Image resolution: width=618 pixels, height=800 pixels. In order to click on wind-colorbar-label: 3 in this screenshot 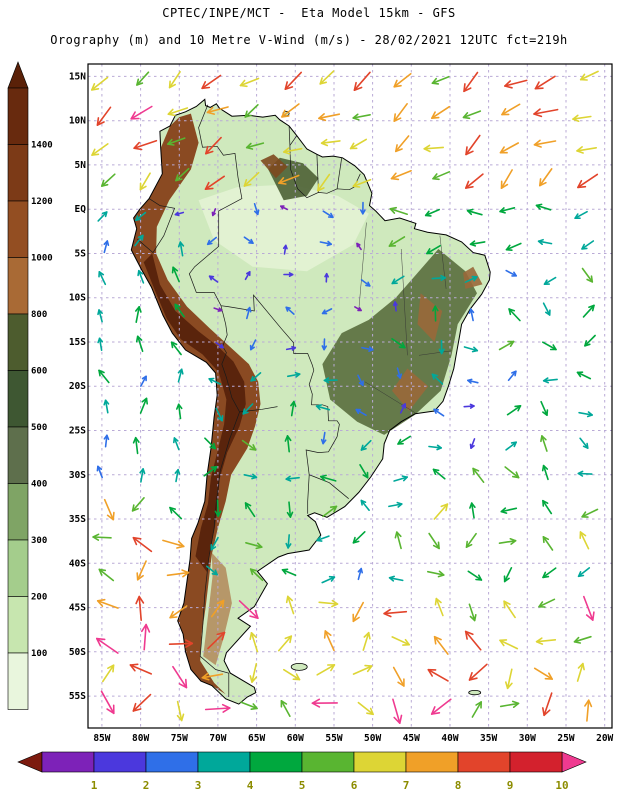, I will do `click(198, 785)`.